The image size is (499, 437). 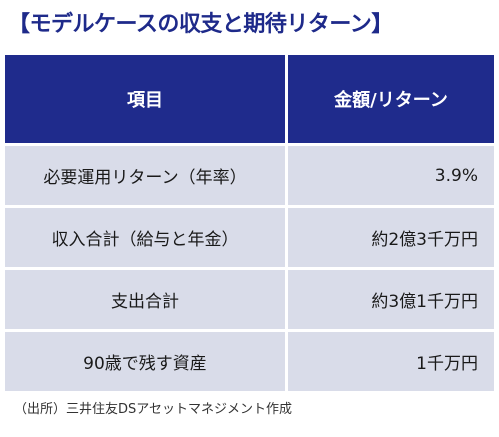 I want to click on table-row: 90歳で残す資産 1千万円, so click(x=249, y=361).